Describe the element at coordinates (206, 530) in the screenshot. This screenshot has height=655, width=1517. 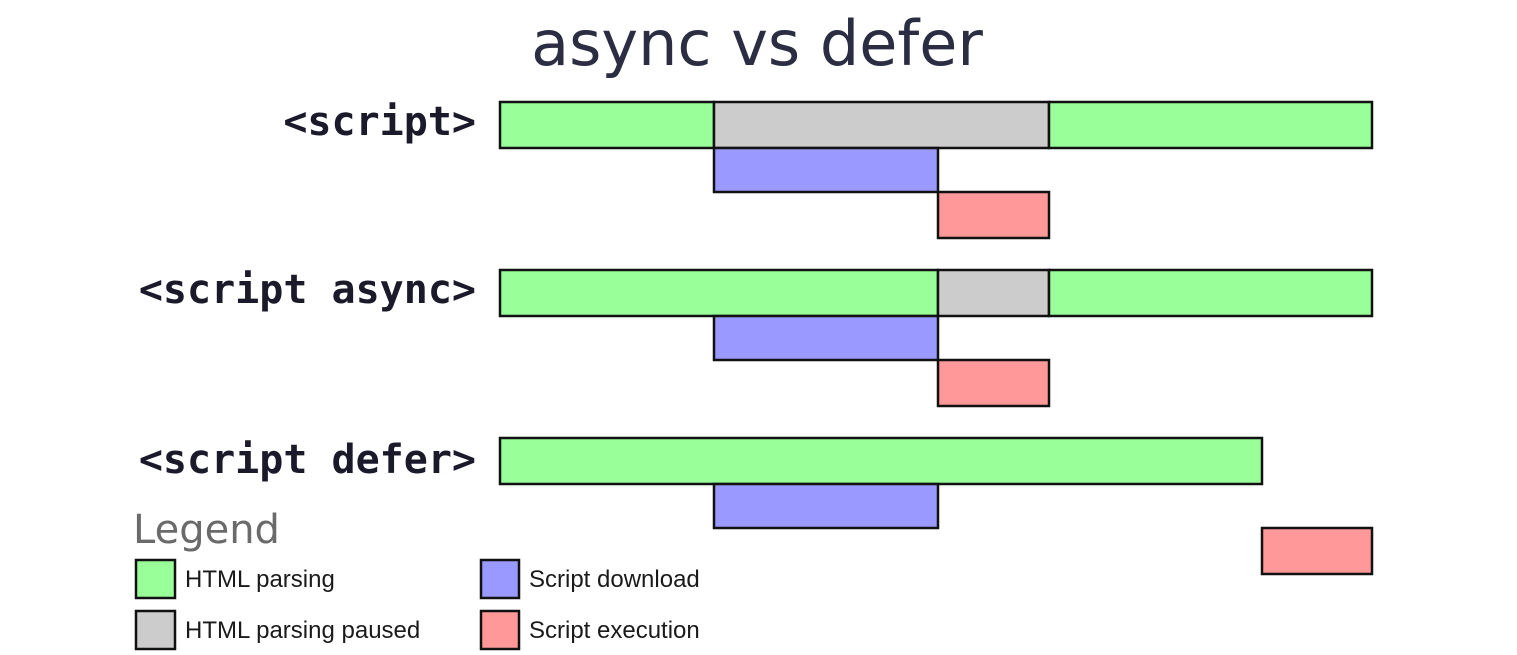
I see `legend-title: Legend` at that location.